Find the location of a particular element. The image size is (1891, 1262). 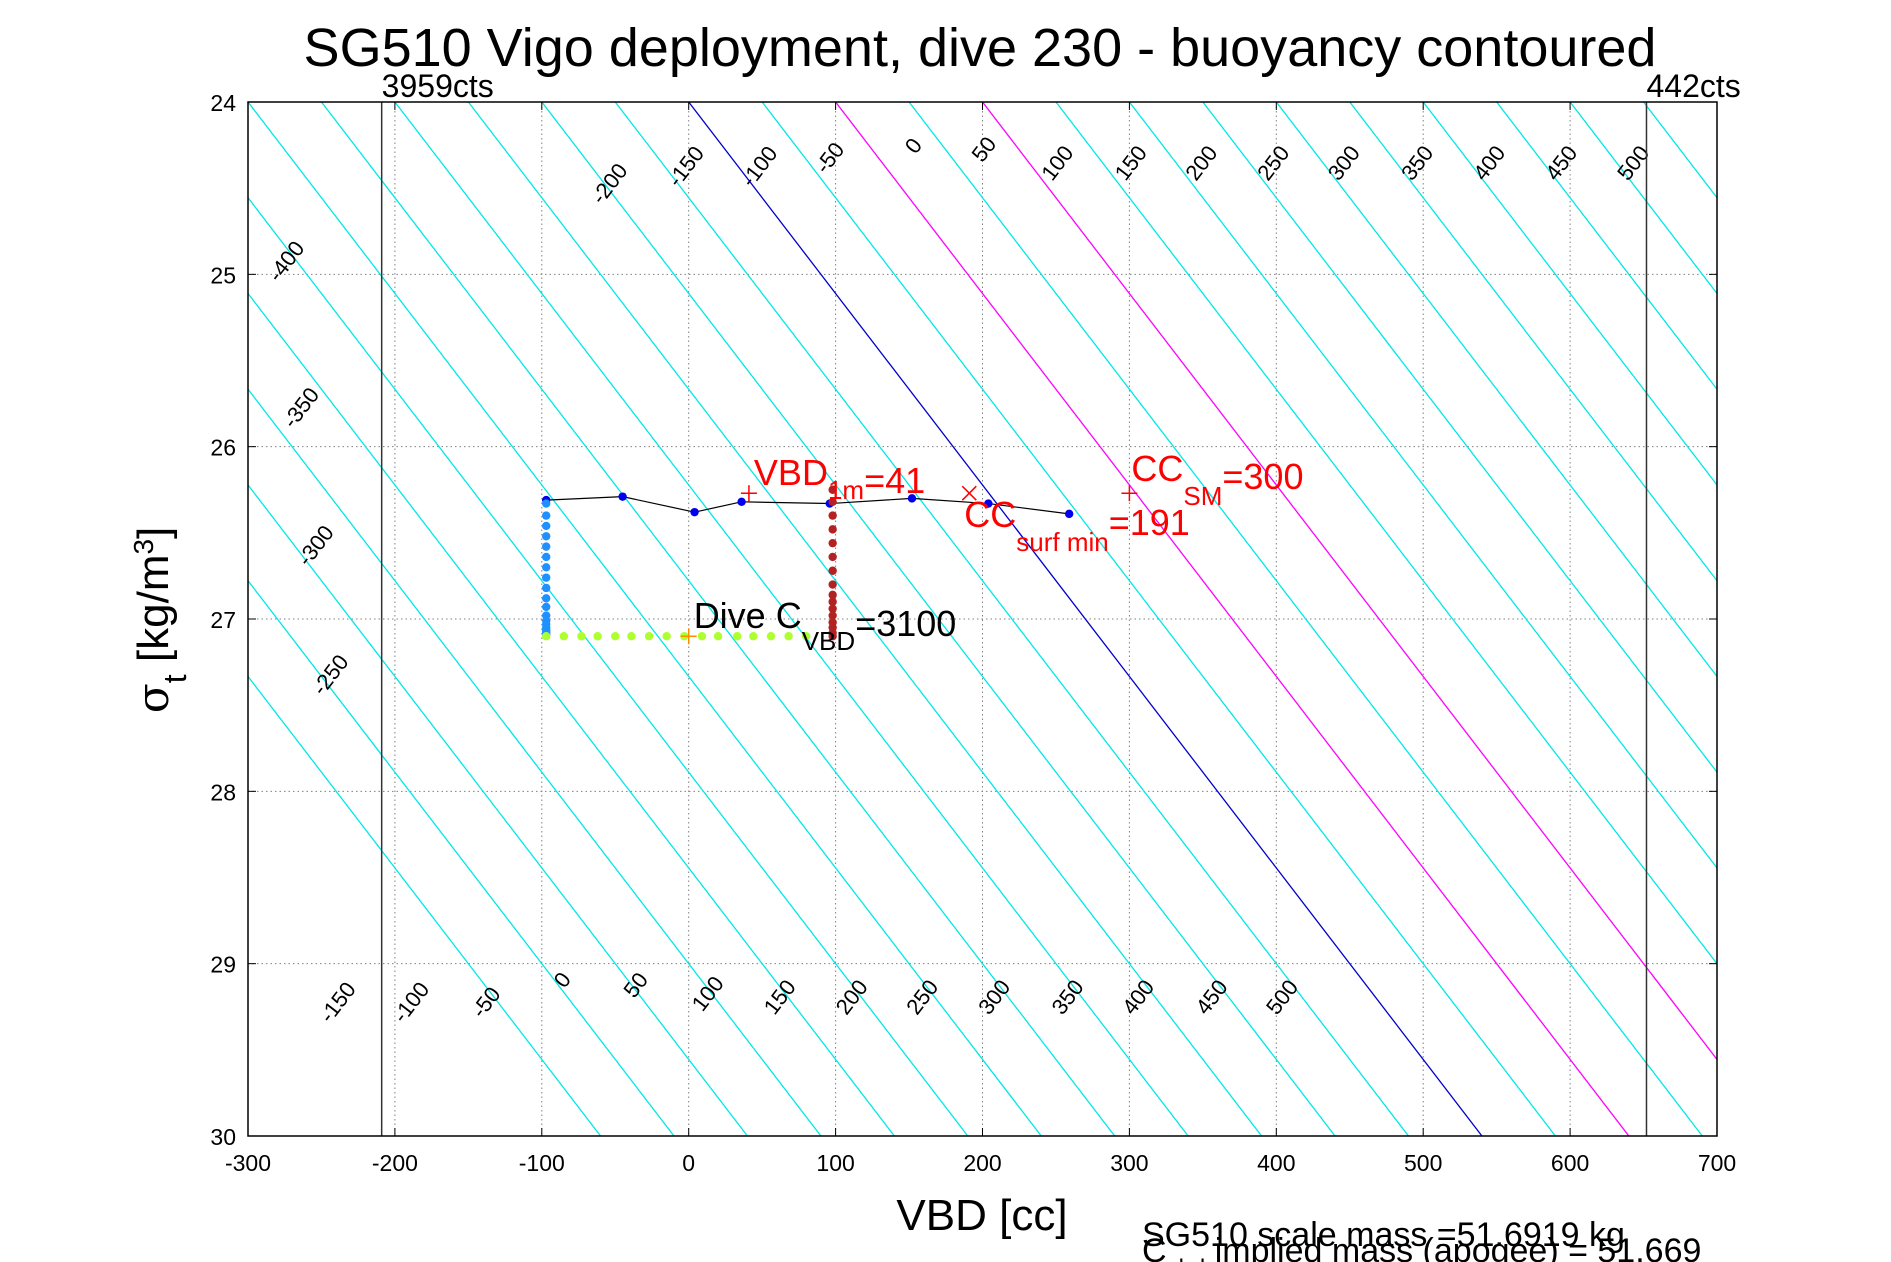

contour-label: 500 is located at coordinates (1282, 997).